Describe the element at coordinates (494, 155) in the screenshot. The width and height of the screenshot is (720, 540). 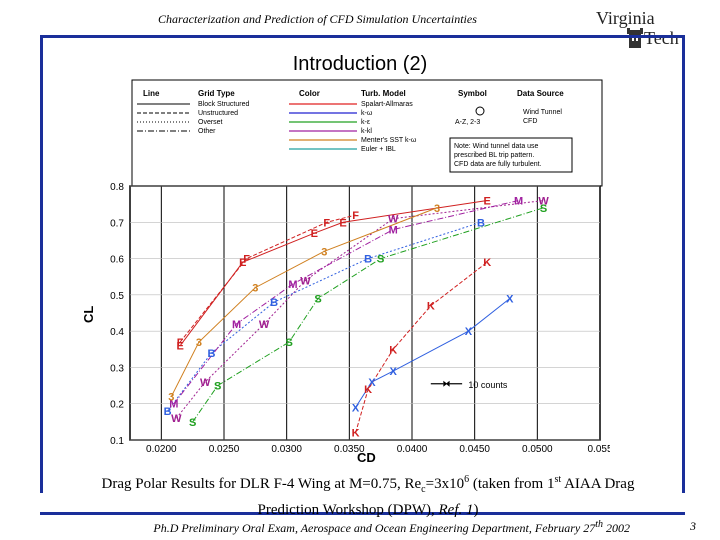
I see `legend-note-line: prescribed BL trip pattern.` at that location.